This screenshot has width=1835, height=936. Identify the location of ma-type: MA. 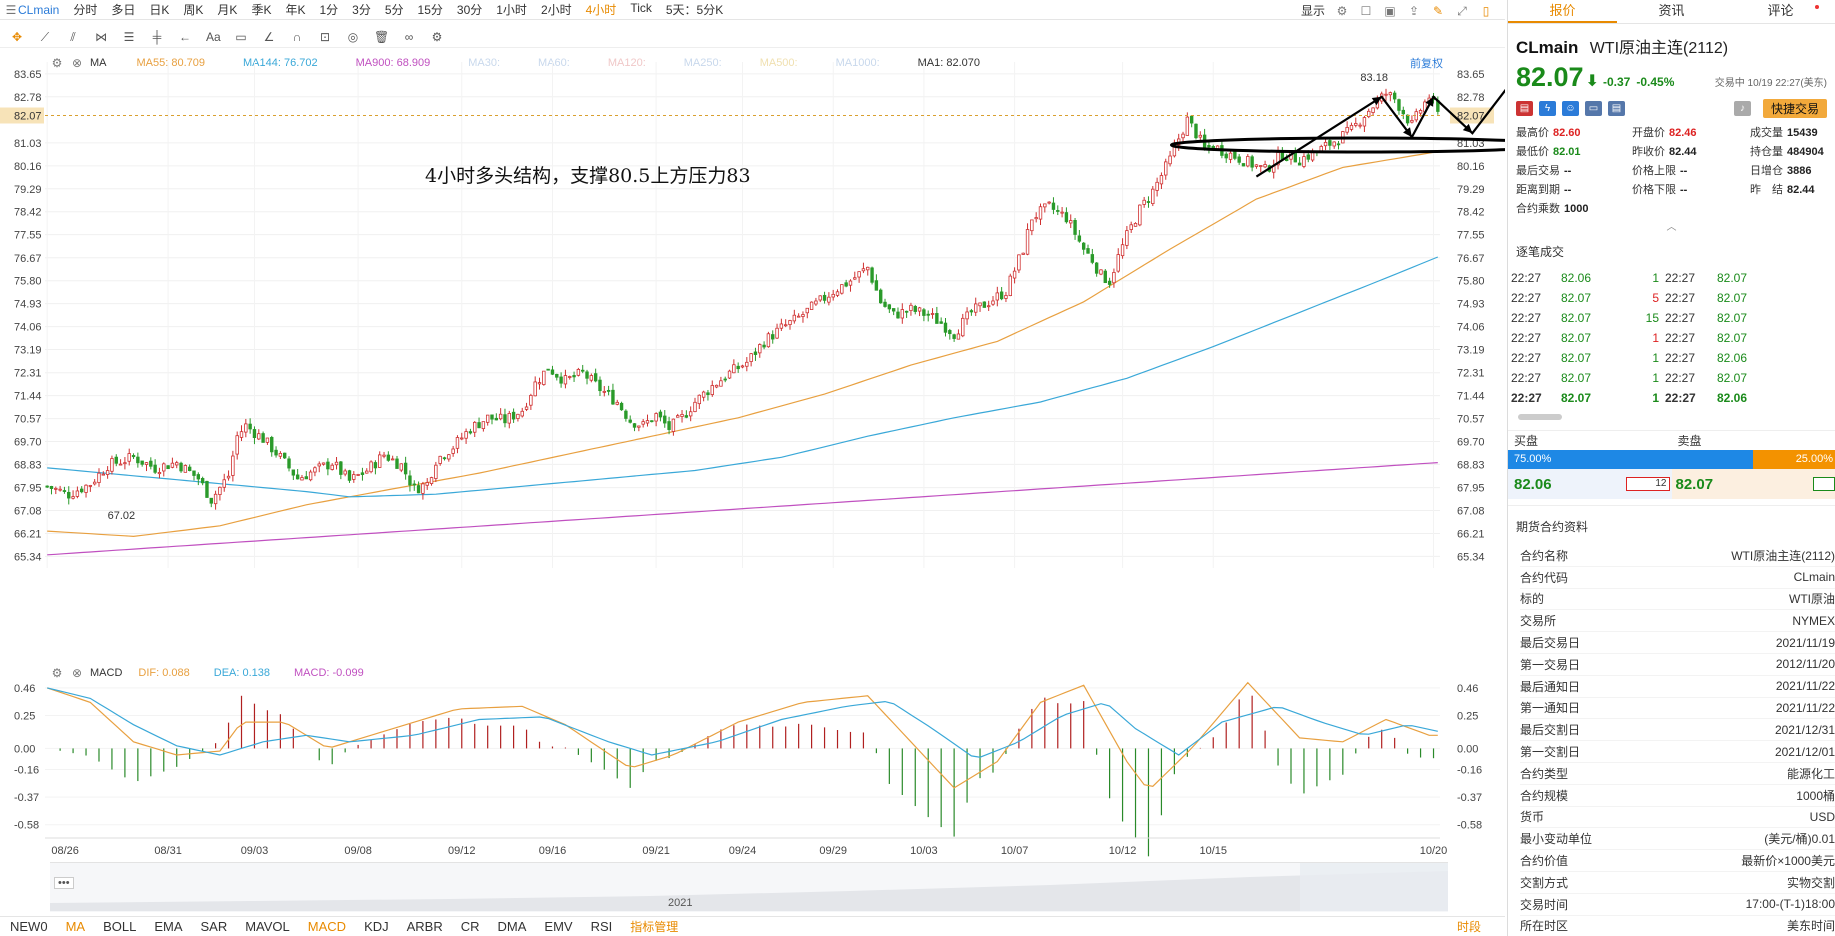
(98, 63).